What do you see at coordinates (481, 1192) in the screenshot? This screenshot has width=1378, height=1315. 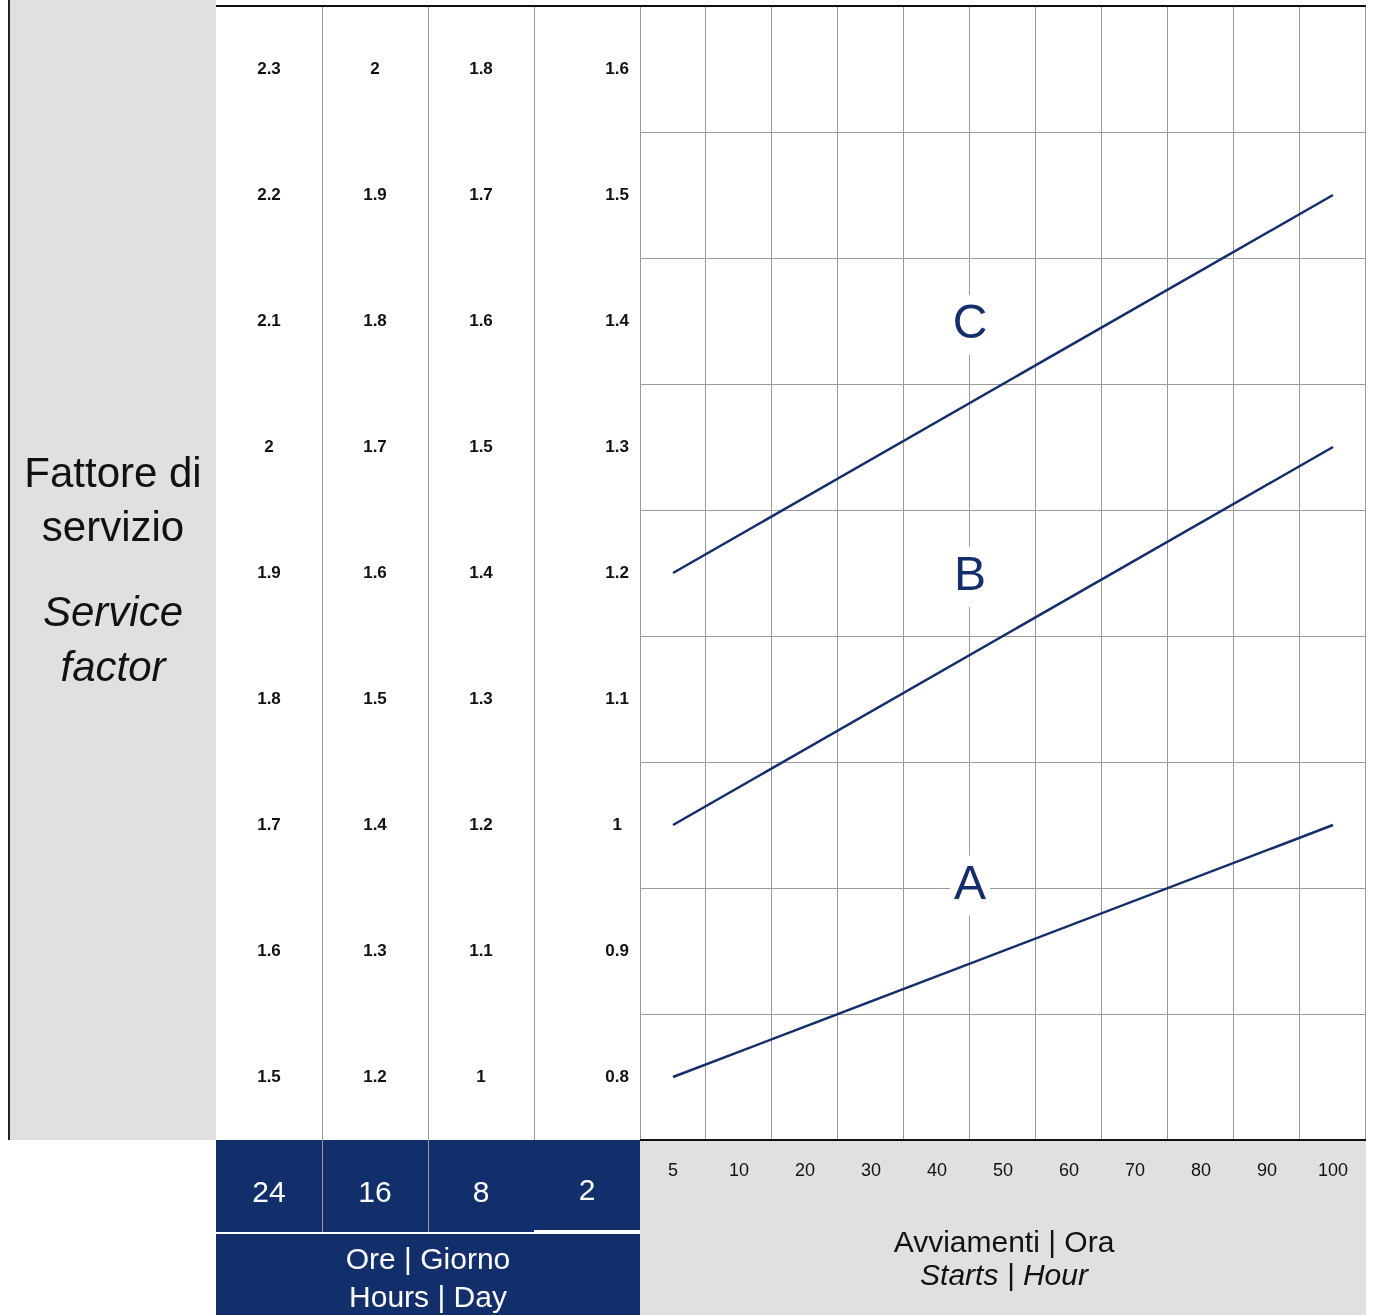 I see `x-tick-label: 8` at bounding box center [481, 1192].